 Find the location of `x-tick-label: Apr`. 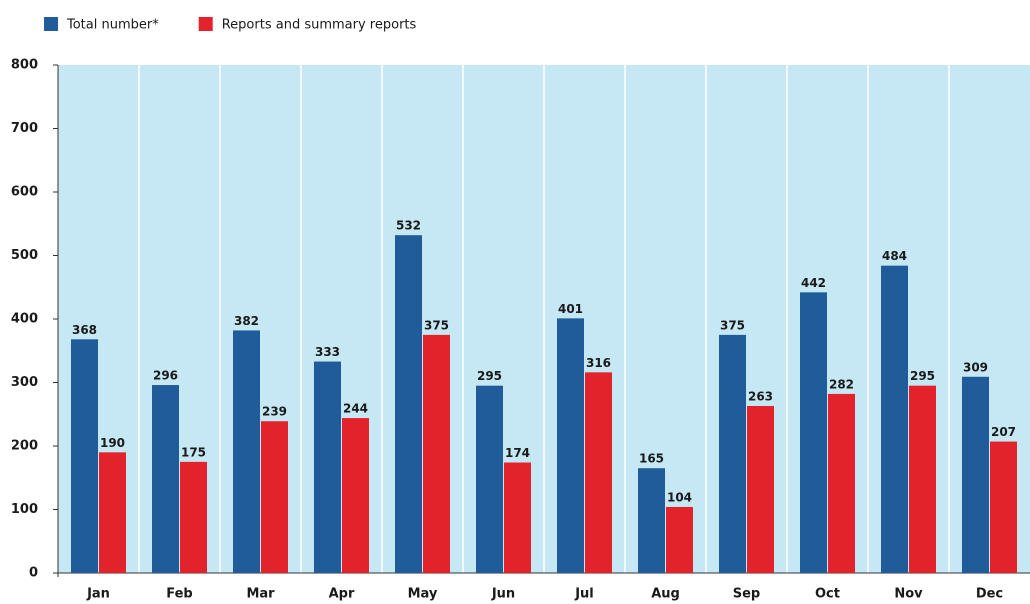

x-tick-label: Apr is located at coordinates (342, 594).